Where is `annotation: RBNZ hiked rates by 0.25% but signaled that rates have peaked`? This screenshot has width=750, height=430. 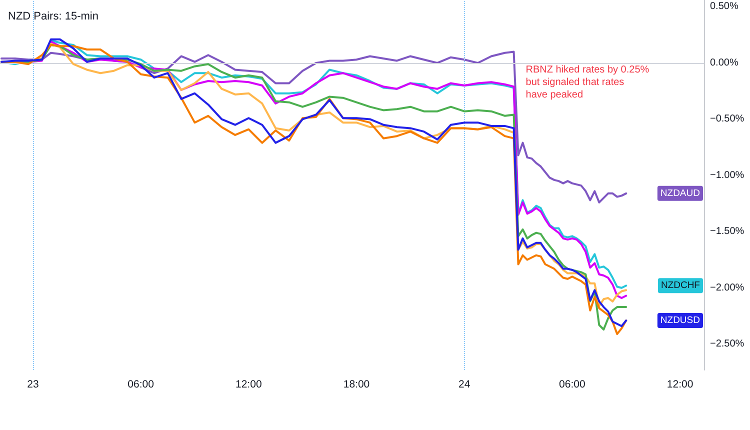
annotation: RBNZ hiked rates by 0.25% but signaled that rates have peaked is located at coordinates (588, 82).